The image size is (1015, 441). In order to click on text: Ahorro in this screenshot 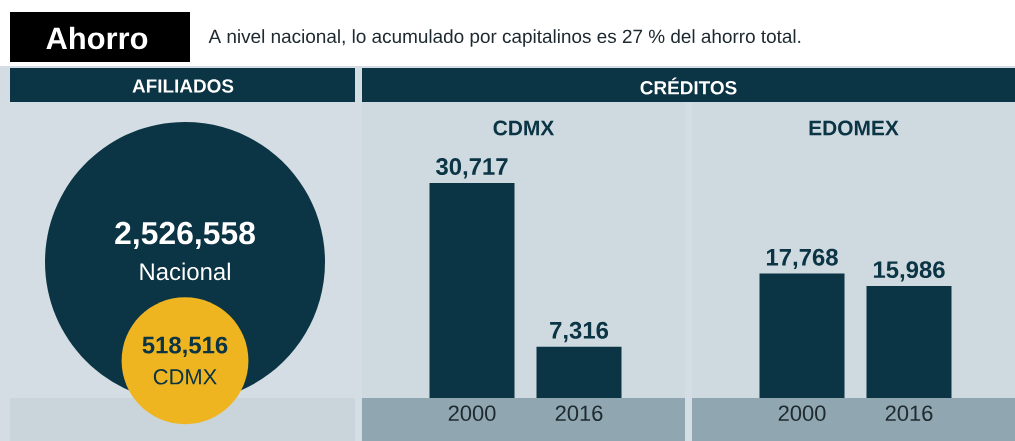, I will do `click(97, 38)`.